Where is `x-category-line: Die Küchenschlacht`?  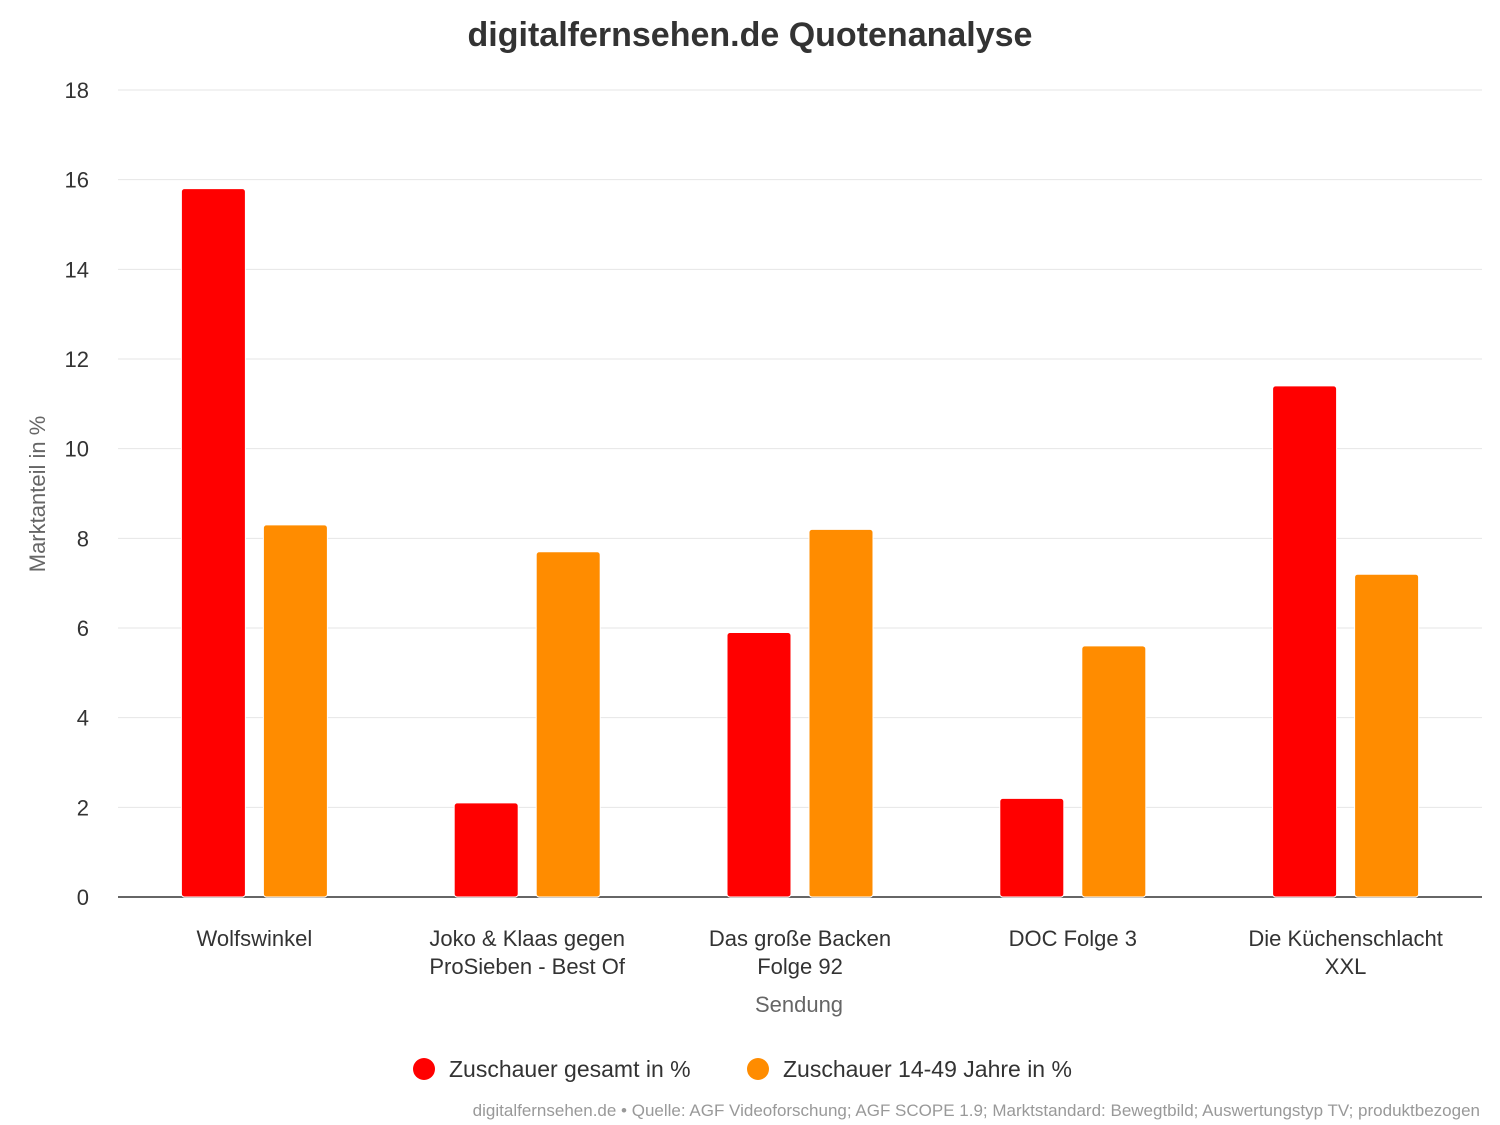
x-category-line: Die Küchenschlacht is located at coordinates (1345, 938).